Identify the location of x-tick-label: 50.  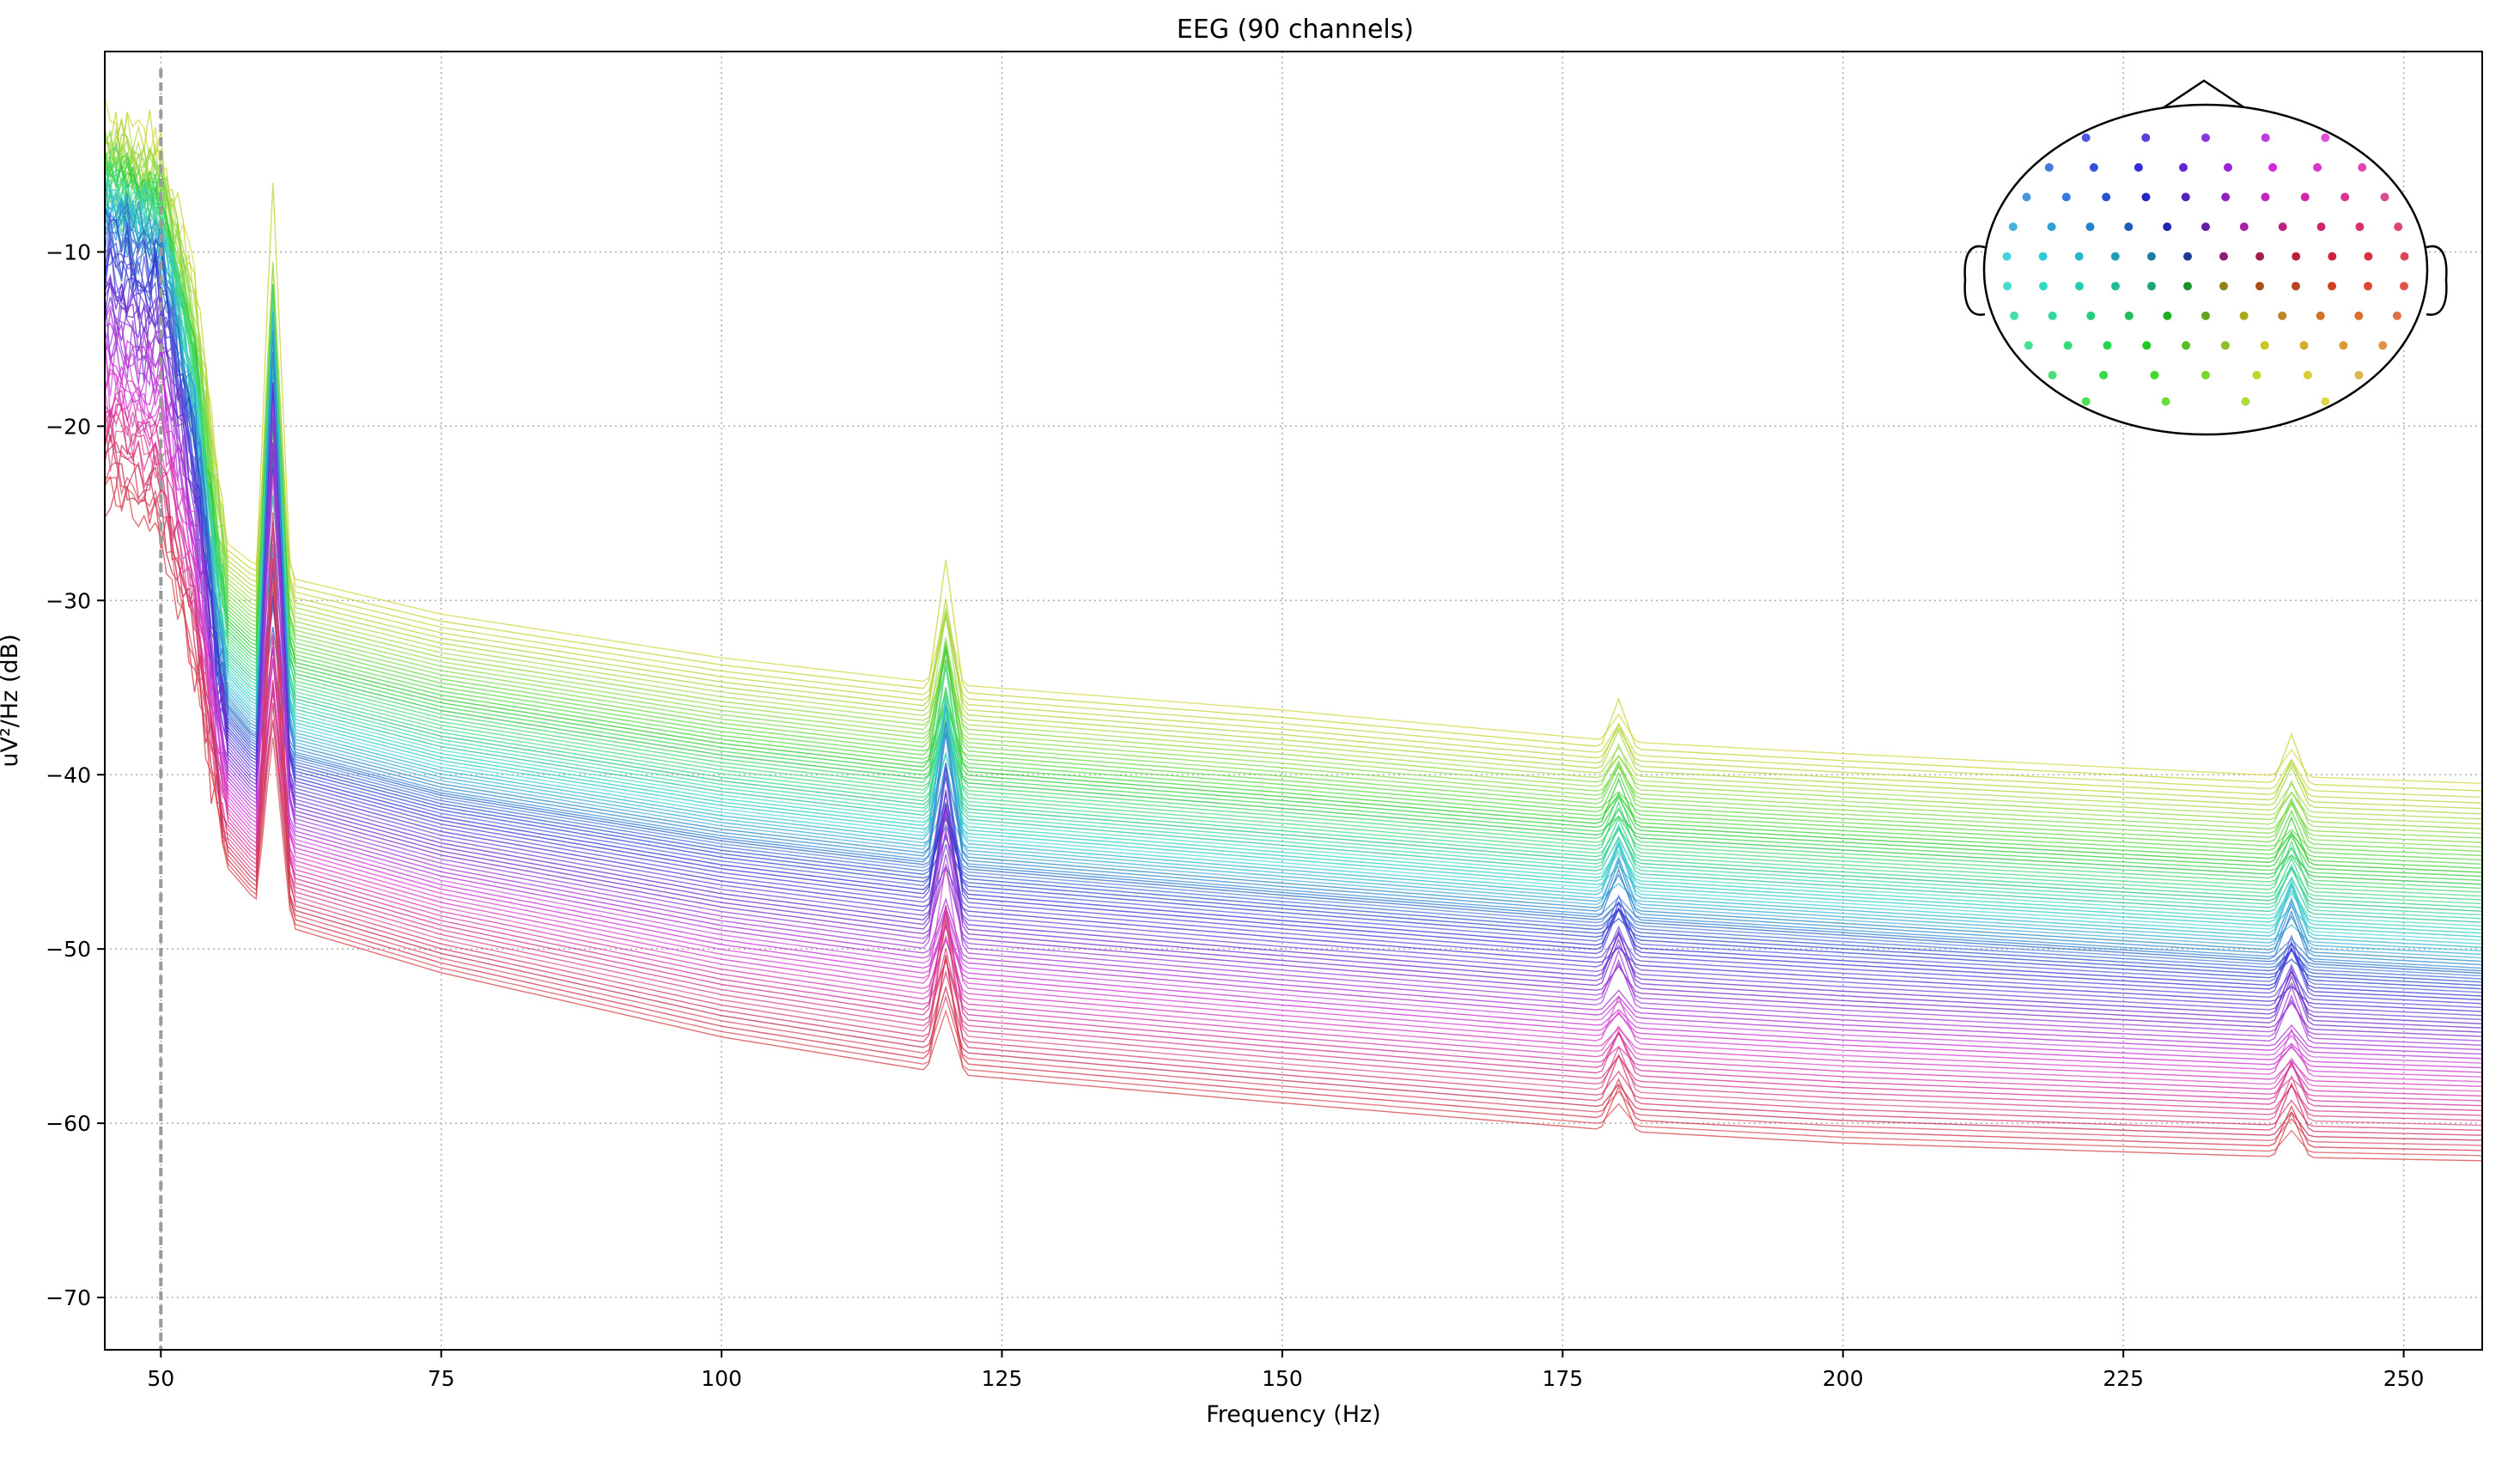
(161, 1379).